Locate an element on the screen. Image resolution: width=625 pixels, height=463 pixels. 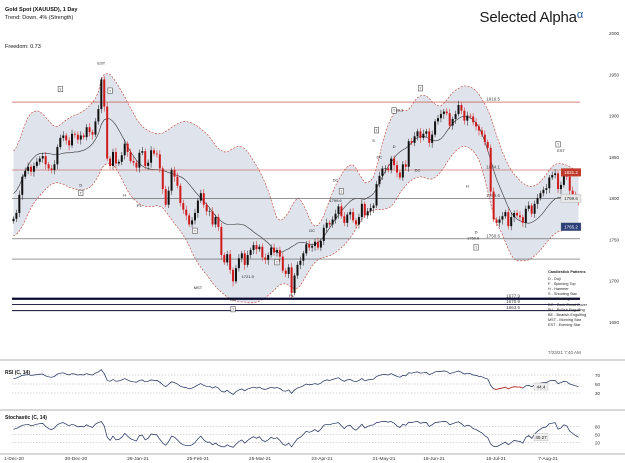
pattern-annotation: PL is located at coordinates (292, 295).